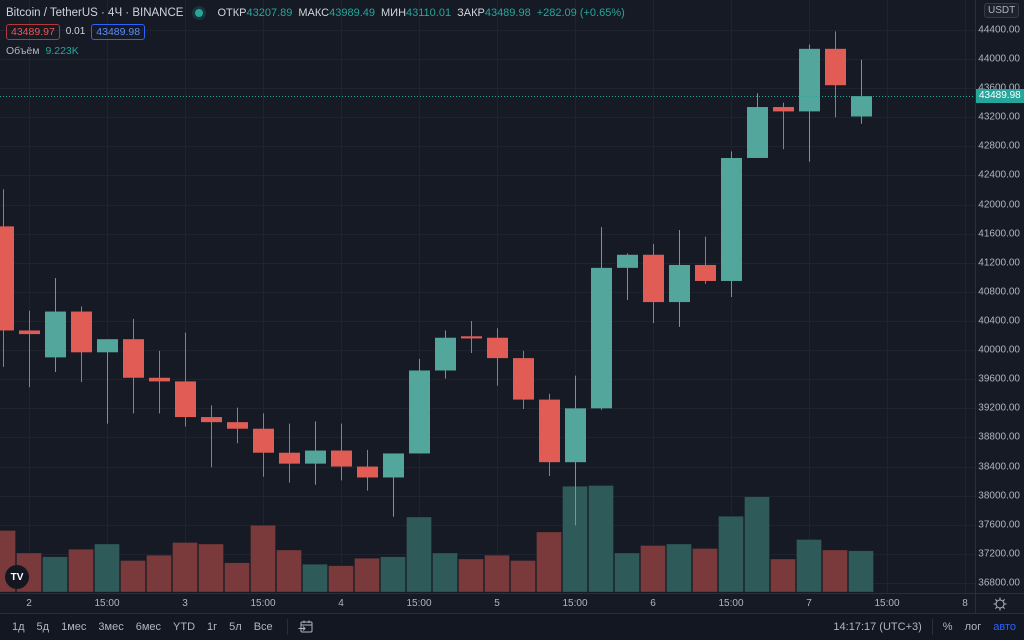 The height and width of the screenshot is (640, 1024). What do you see at coordinates (232, 12) in the screenshot?
I see `ohlc-label: ОТКР` at bounding box center [232, 12].